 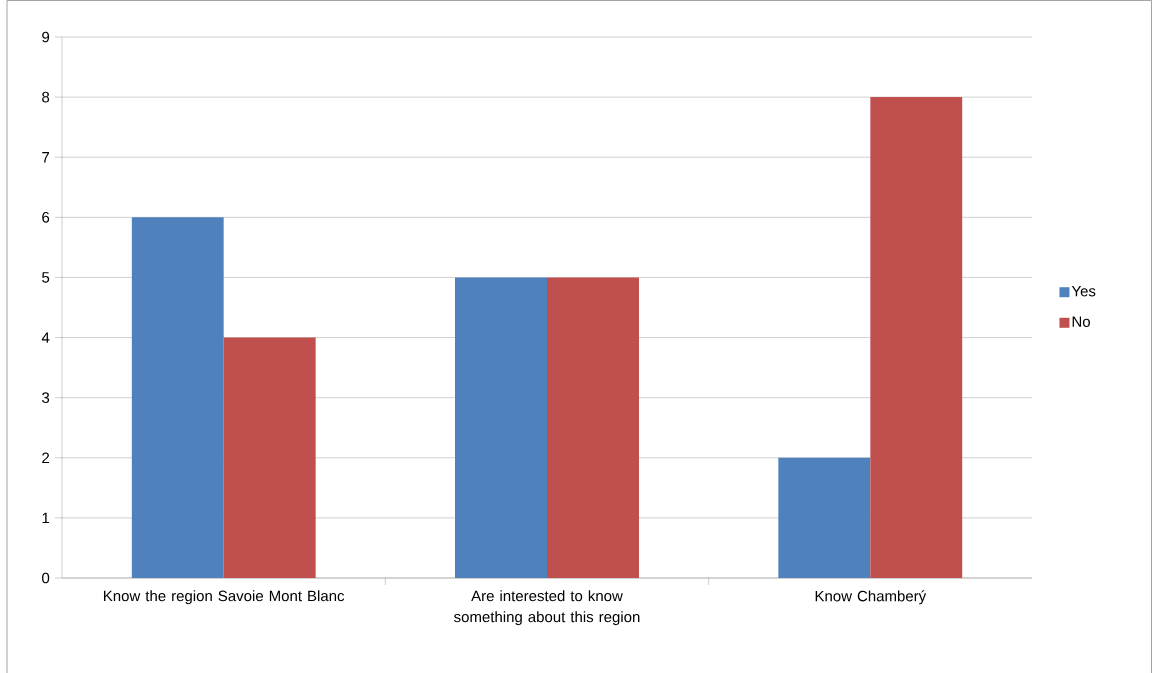 What do you see at coordinates (46, 157) in the screenshot?
I see `y-tick-label: 7` at bounding box center [46, 157].